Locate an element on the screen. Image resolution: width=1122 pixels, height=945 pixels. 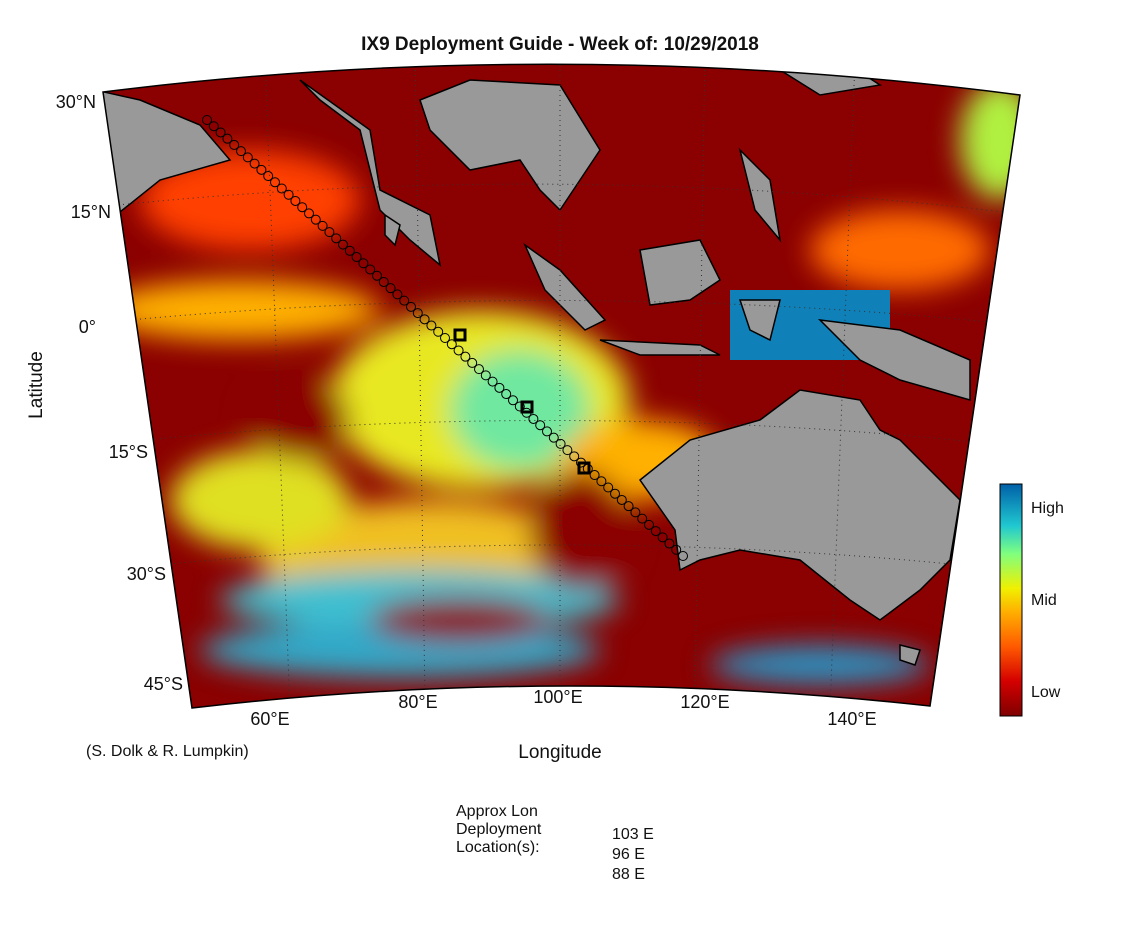
lat-ticks: 30°N 15°N 0° 15°S 30°S 45°S is located at coordinates (119, 393).